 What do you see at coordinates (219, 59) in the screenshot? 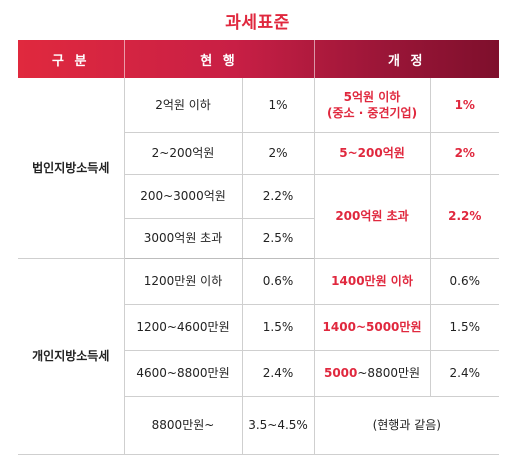
I see `header-current: 현 행` at bounding box center [219, 59].